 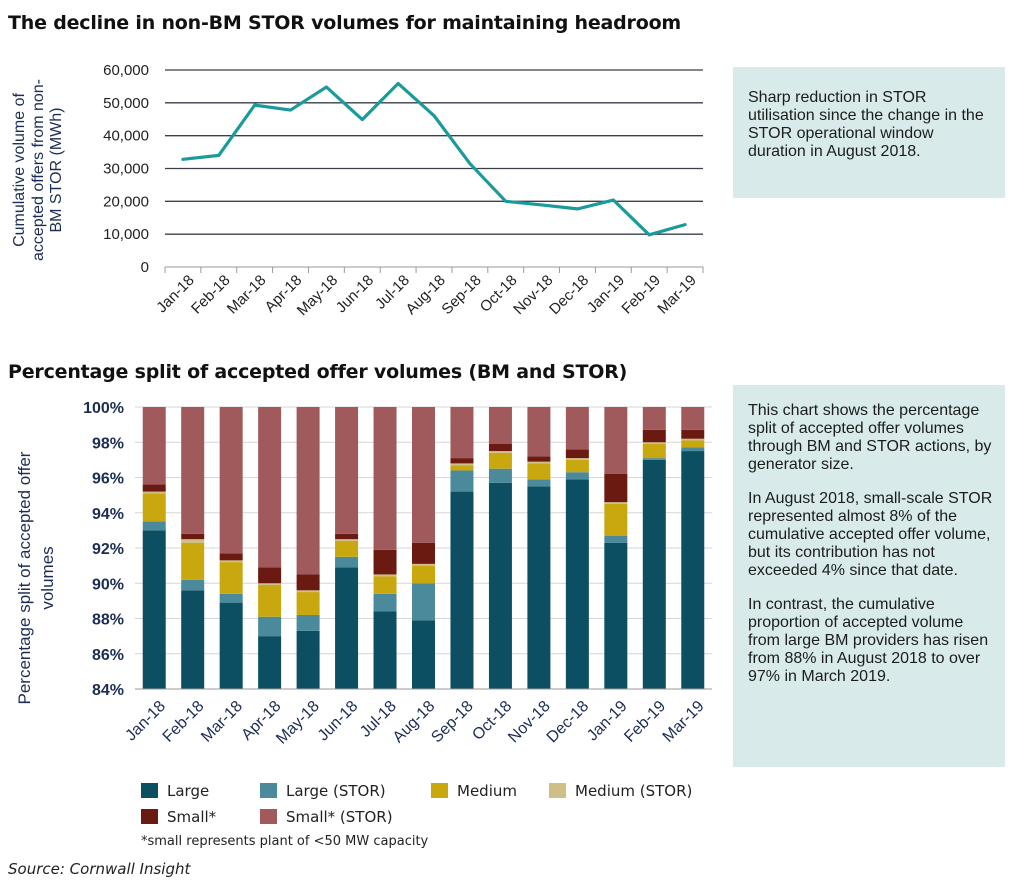 What do you see at coordinates (175, 791) in the screenshot?
I see `legend-item-large: Large` at bounding box center [175, 791].